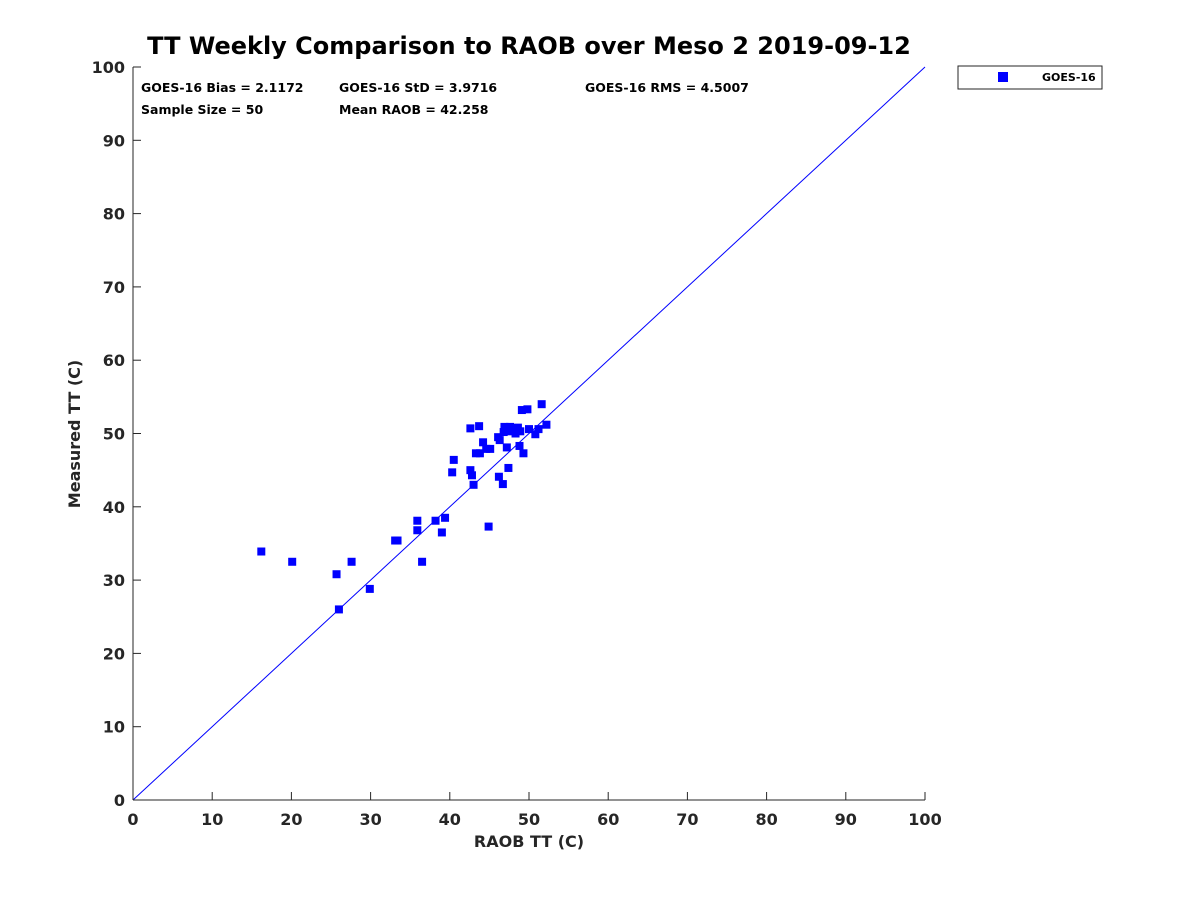  I want to click on stat-bias: GOES-16 Bias = 2.1172, so click(222, 87).